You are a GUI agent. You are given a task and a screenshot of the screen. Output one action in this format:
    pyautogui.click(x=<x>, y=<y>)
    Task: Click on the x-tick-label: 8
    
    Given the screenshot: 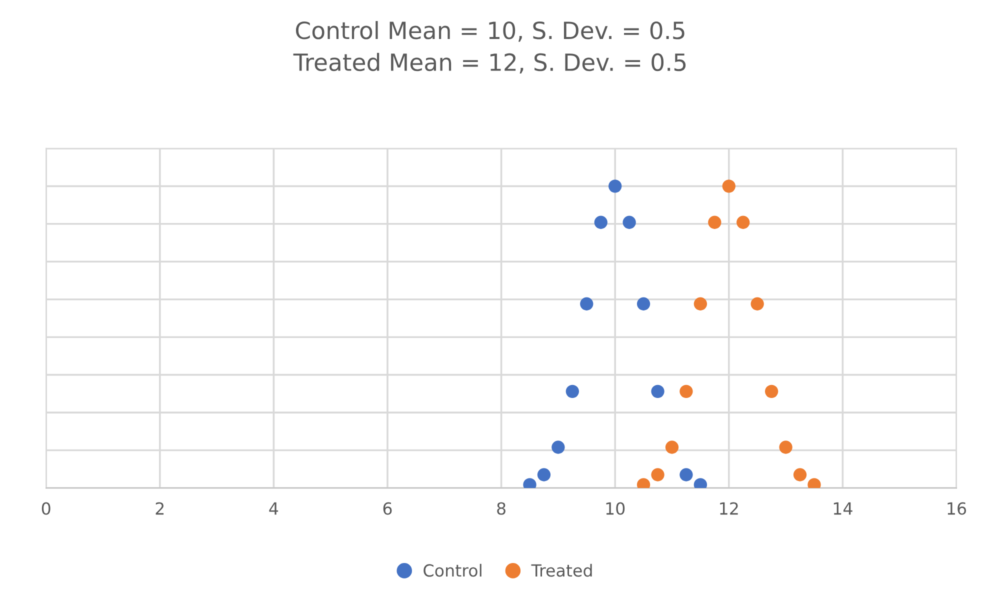 What is the action you would take?
    pyautogui.click(x=501, y=508)
    